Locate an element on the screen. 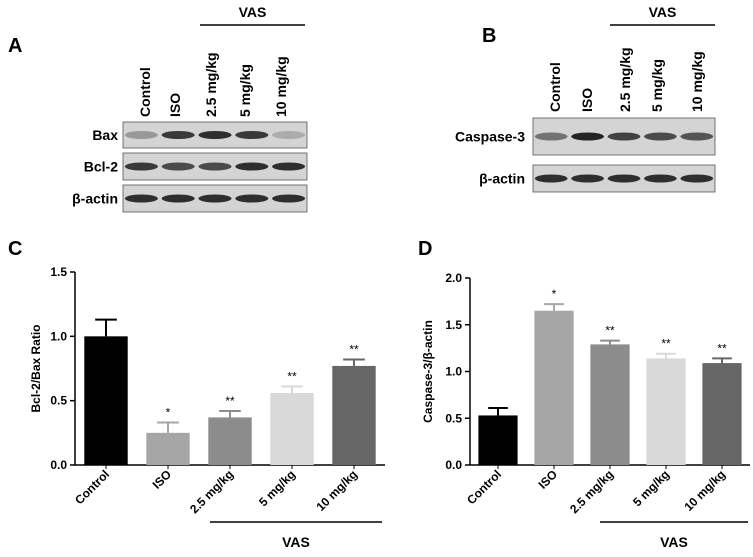  y-axis-label: Bcl-2/Bax Ratio is located at coordinates (36, 368).